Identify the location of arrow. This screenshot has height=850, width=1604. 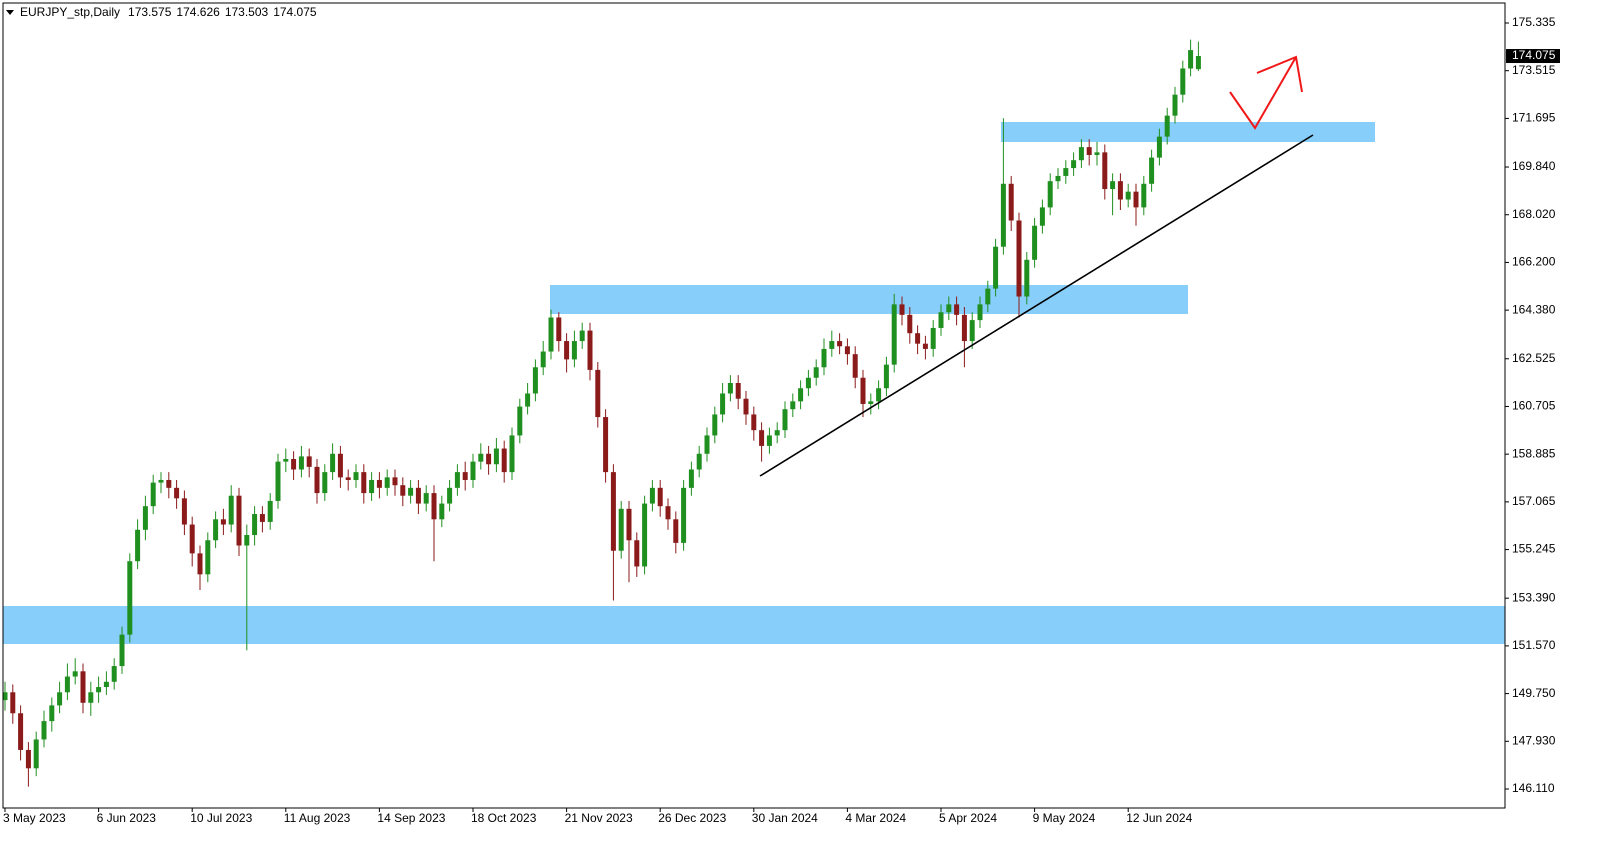
(1266, 92).